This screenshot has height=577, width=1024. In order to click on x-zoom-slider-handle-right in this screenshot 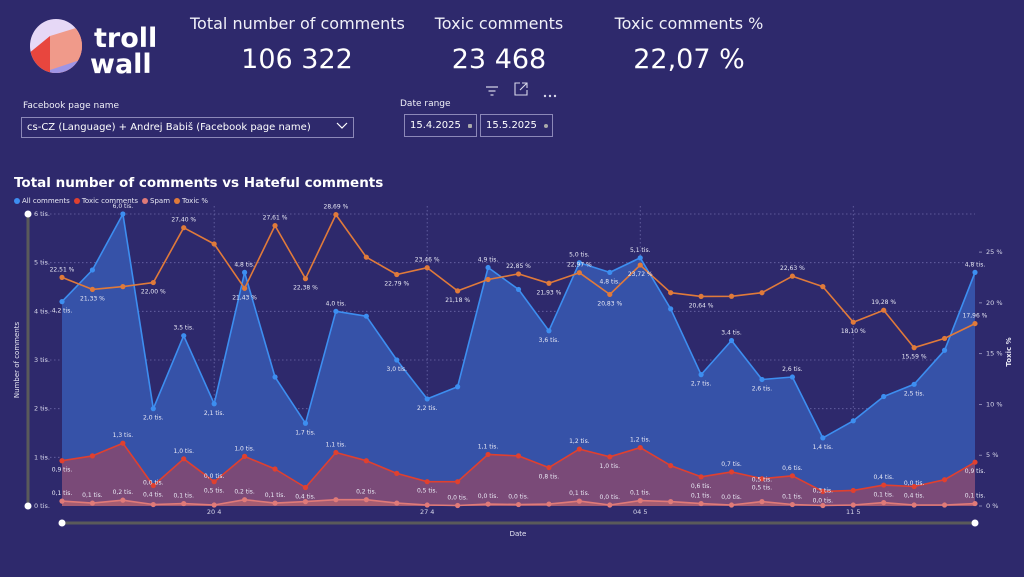, I will do `click(975, 523)`.